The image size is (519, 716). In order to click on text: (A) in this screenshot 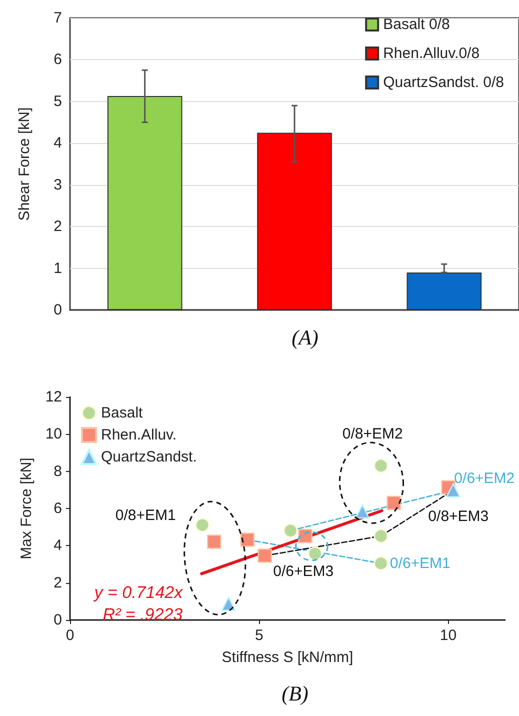, I will do `click(305, 338)`.